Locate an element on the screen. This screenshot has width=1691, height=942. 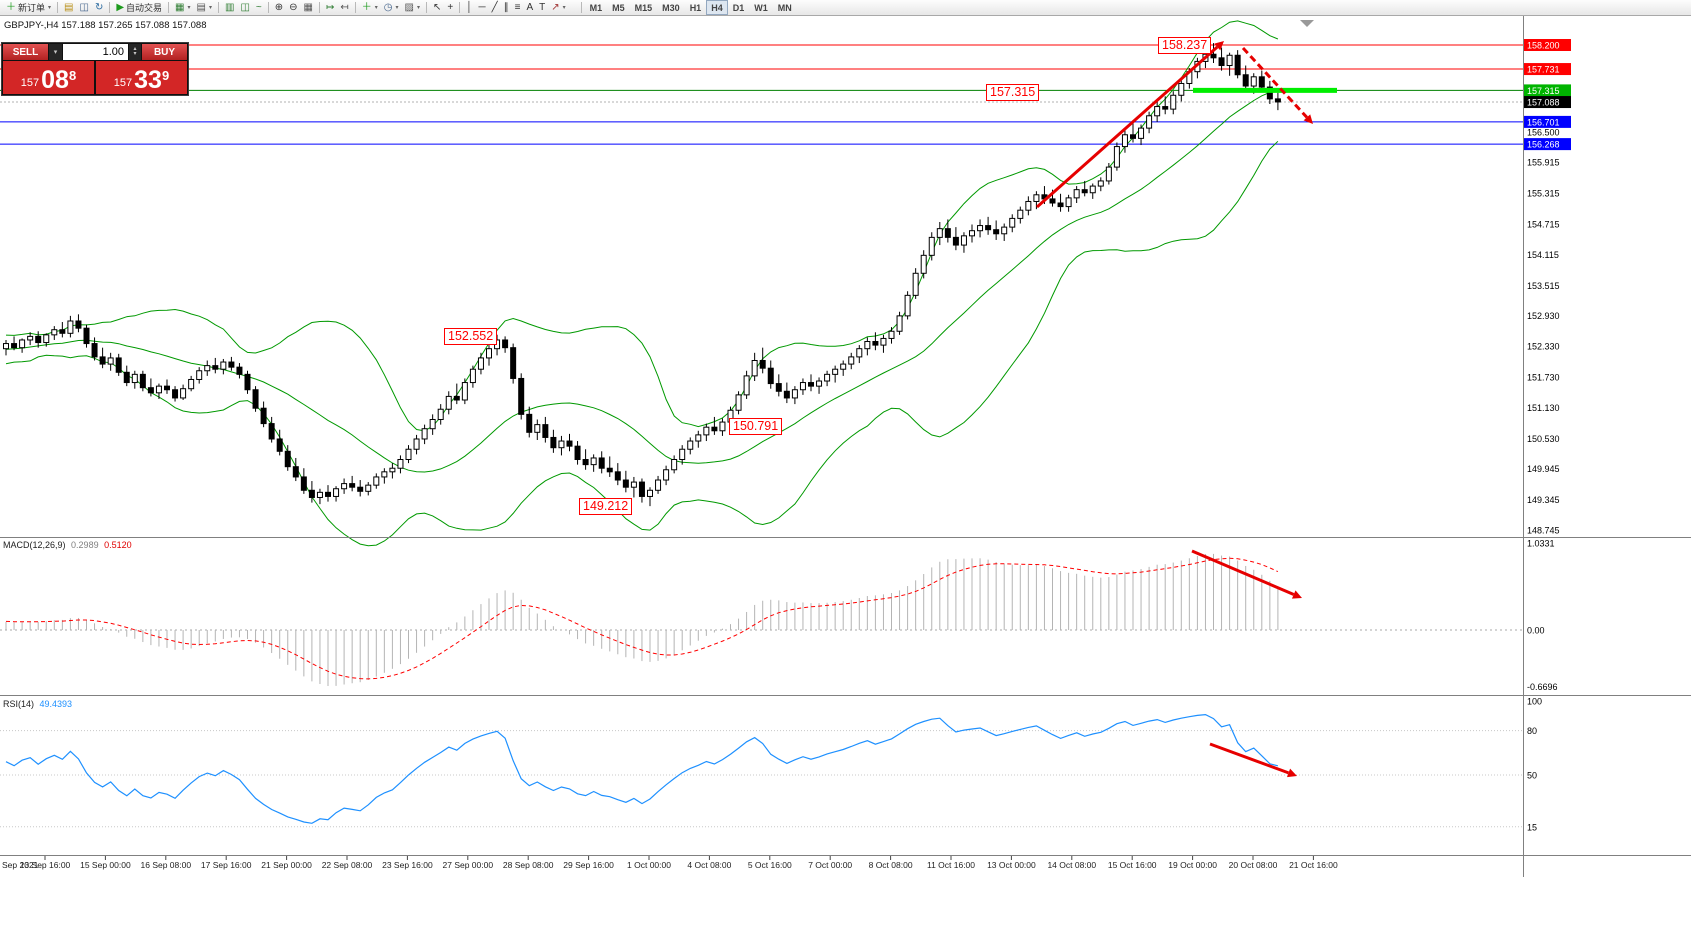
market-watch-icon: ◫ is located at coordinates (84, 7).